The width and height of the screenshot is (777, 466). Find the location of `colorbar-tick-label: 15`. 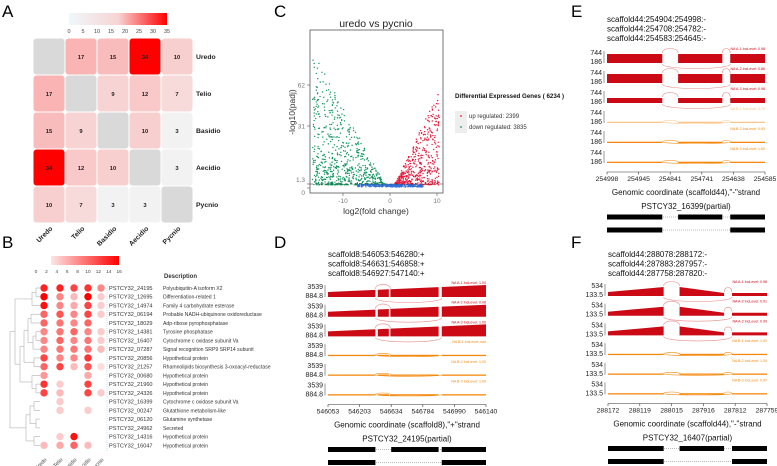

colorbar-tick-label: 15 is located at coordinates (111, 32).